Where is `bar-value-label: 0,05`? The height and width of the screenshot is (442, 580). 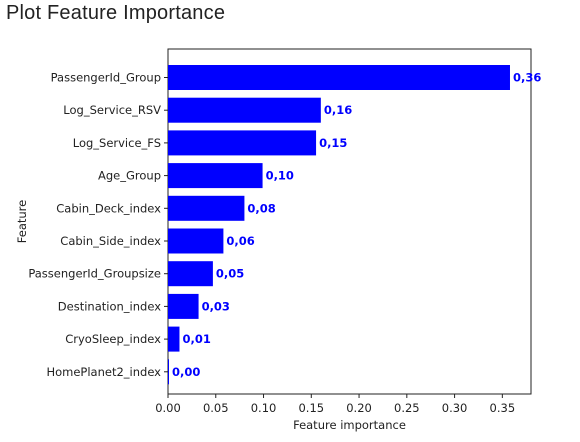 bar-value-label: 0,05 is located at coordinates (230, 274).